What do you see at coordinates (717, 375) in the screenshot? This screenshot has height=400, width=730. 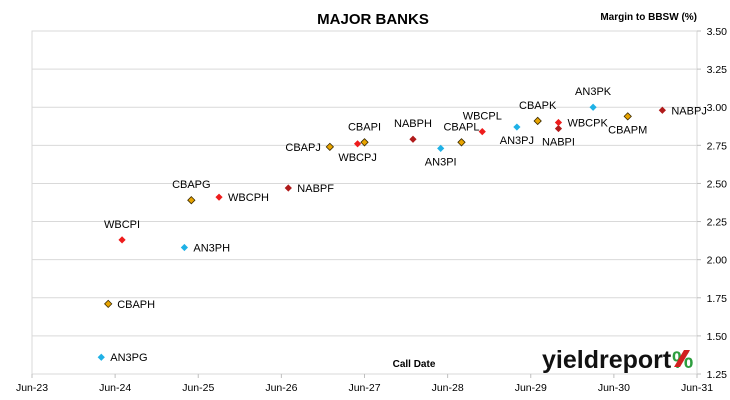 I see `y-tick-label: 1.25` at bounding box center [717, 375].